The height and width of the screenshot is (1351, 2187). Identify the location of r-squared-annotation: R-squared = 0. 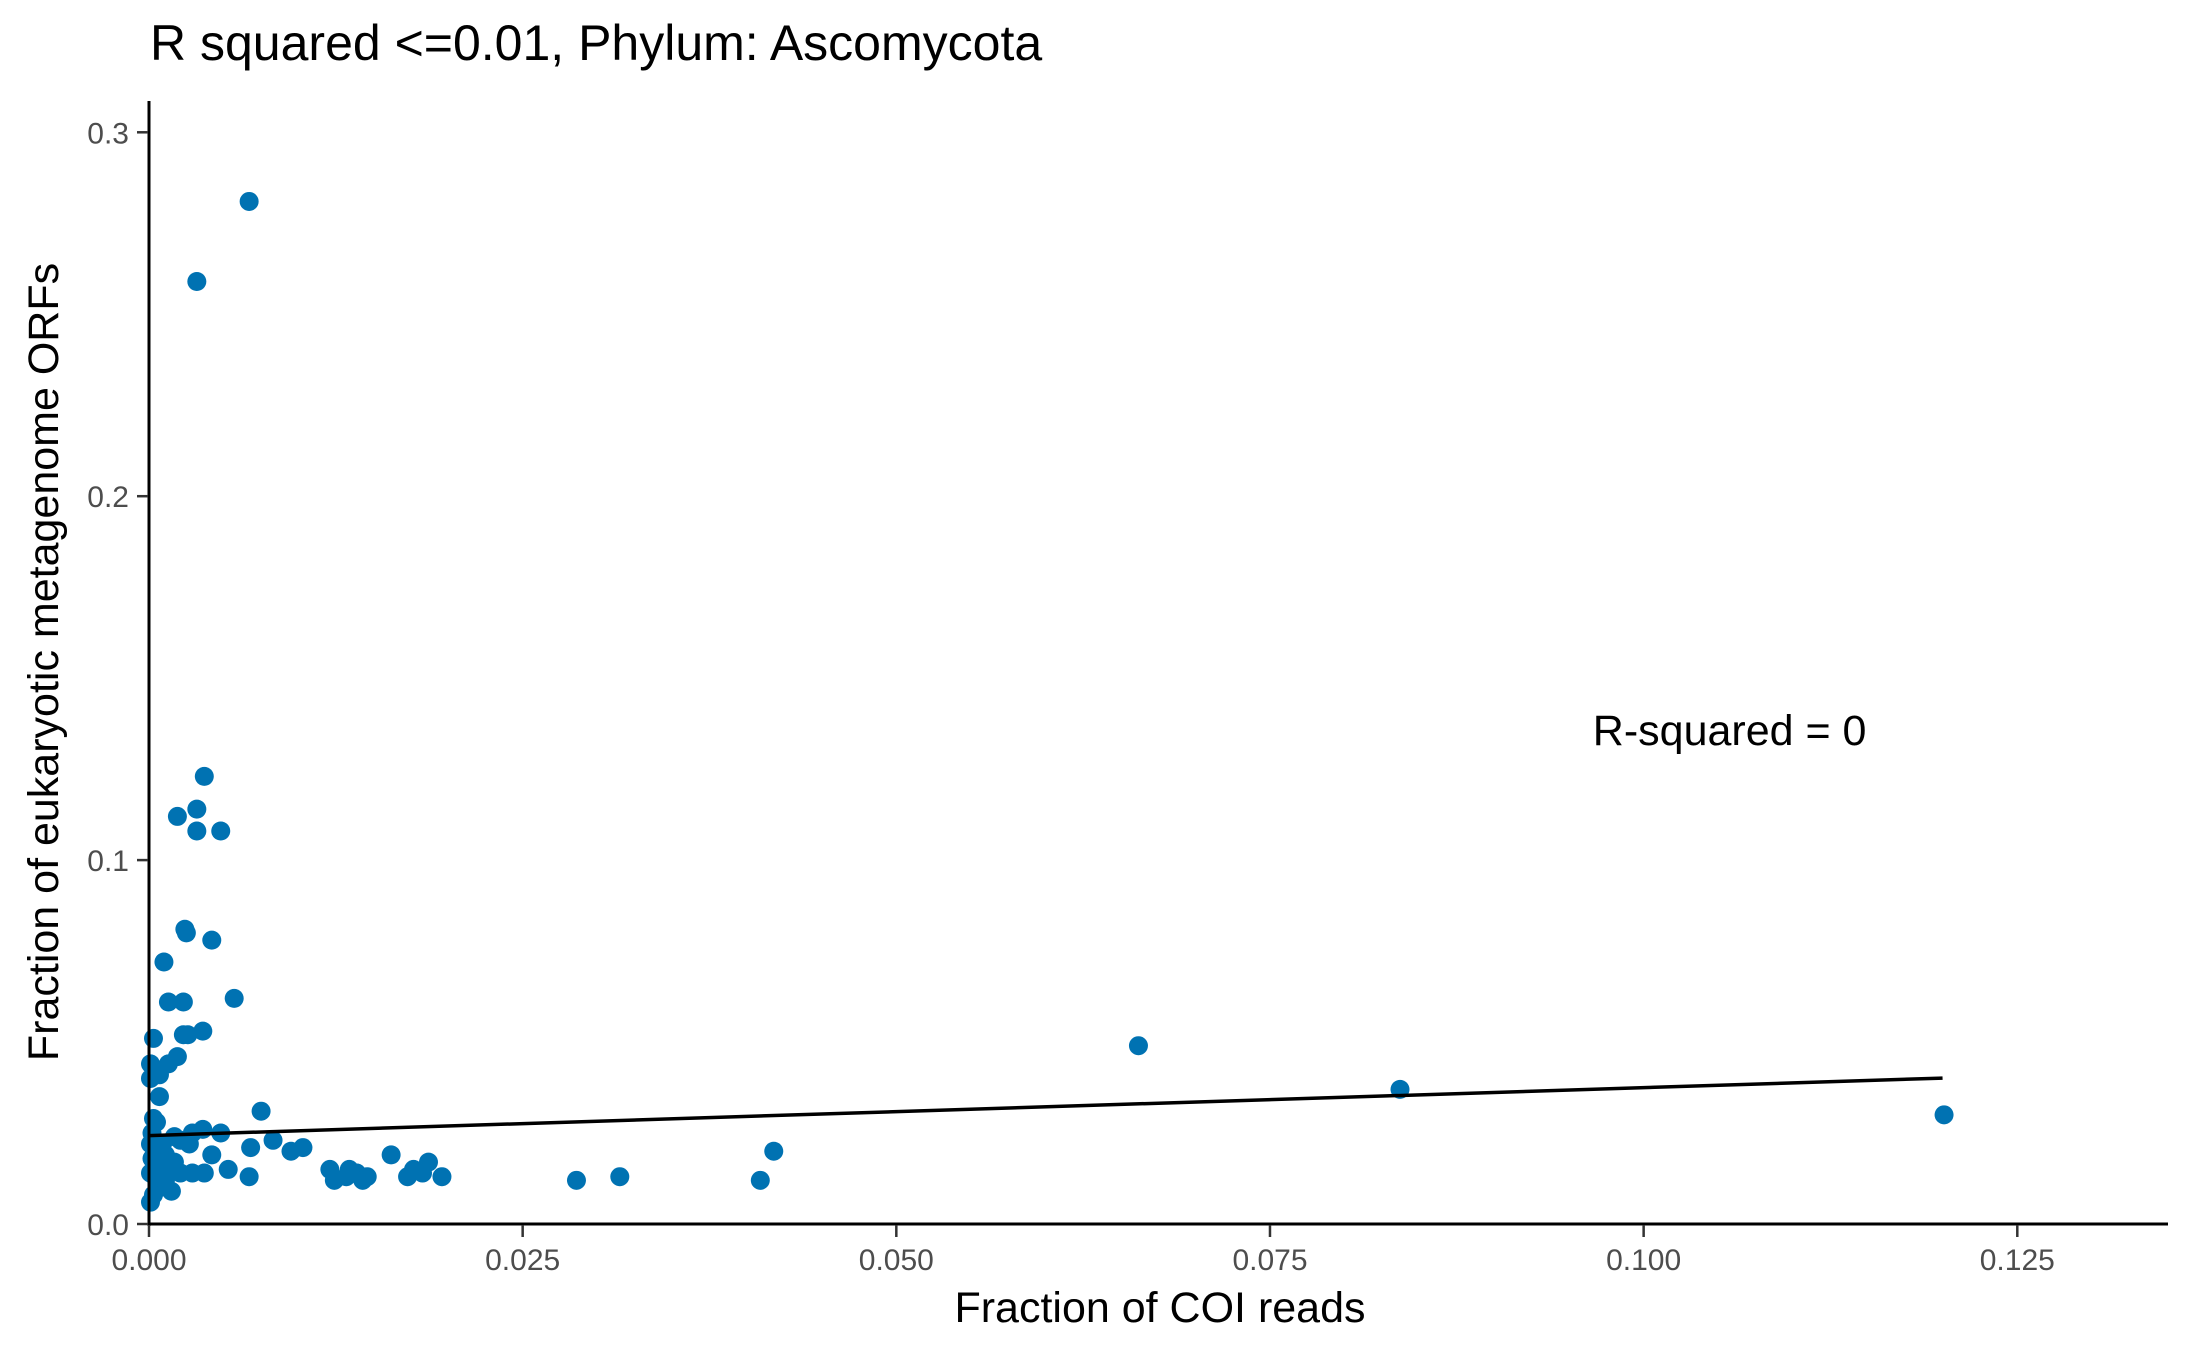
(1730, 731).